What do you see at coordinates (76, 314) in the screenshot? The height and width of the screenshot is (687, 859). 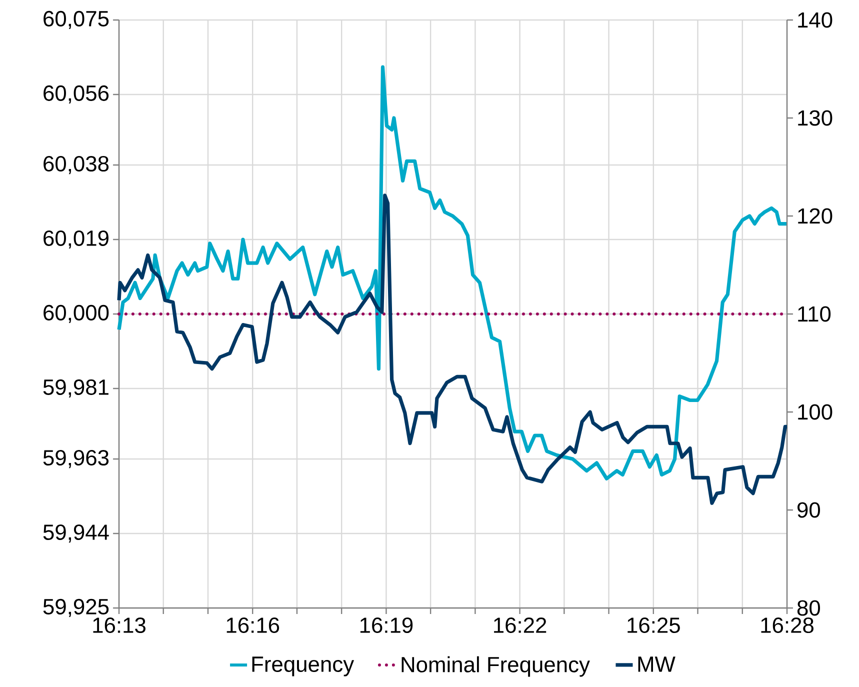 I see `y-tick-label: 60,000` at bounding box center [76, 314].